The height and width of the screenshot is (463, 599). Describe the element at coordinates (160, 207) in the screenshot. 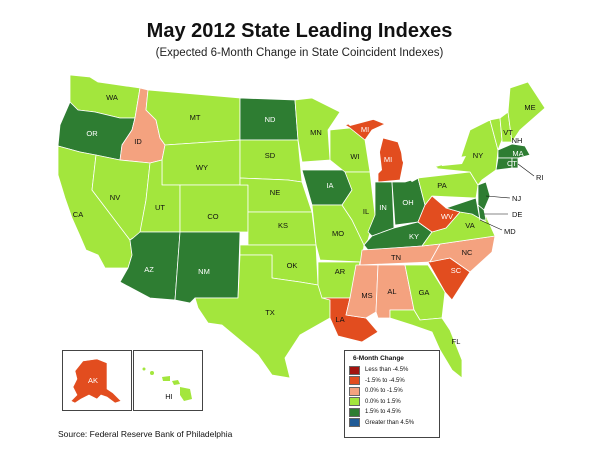

I see `state-label-UT: UT` at that location.